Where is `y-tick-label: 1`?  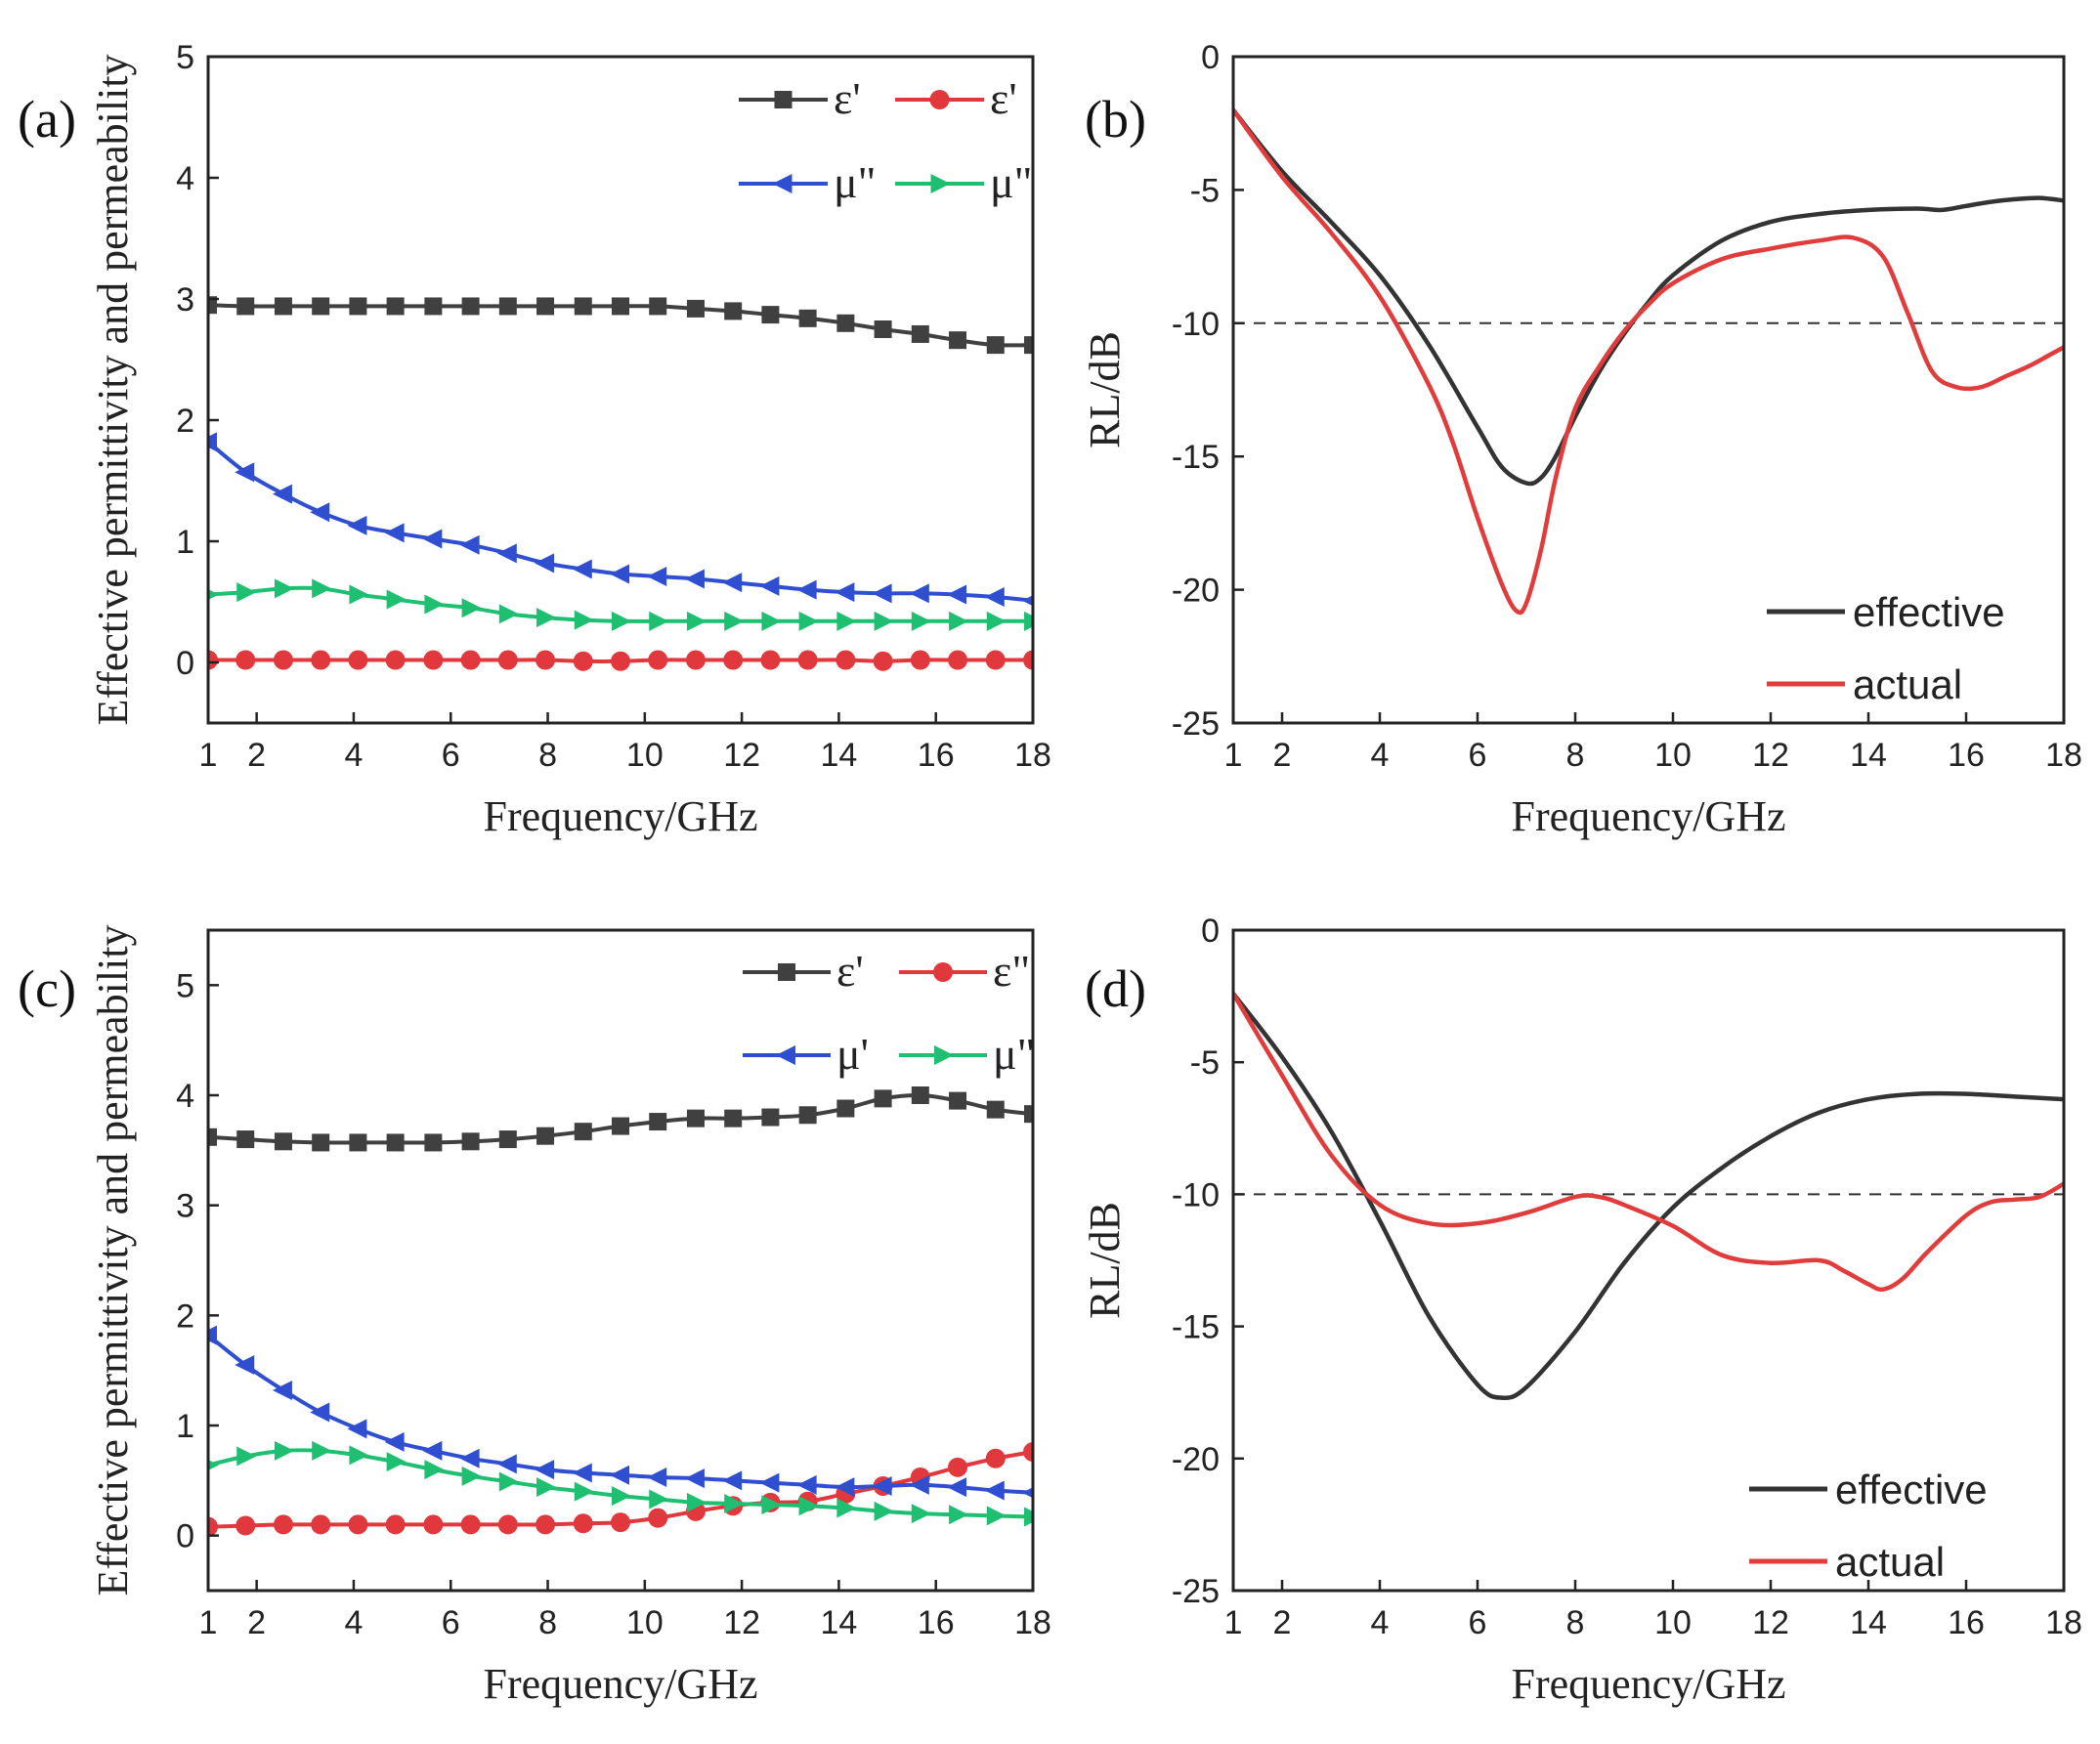 y-tick-label: 1 is located at coordinates (185, 1427).